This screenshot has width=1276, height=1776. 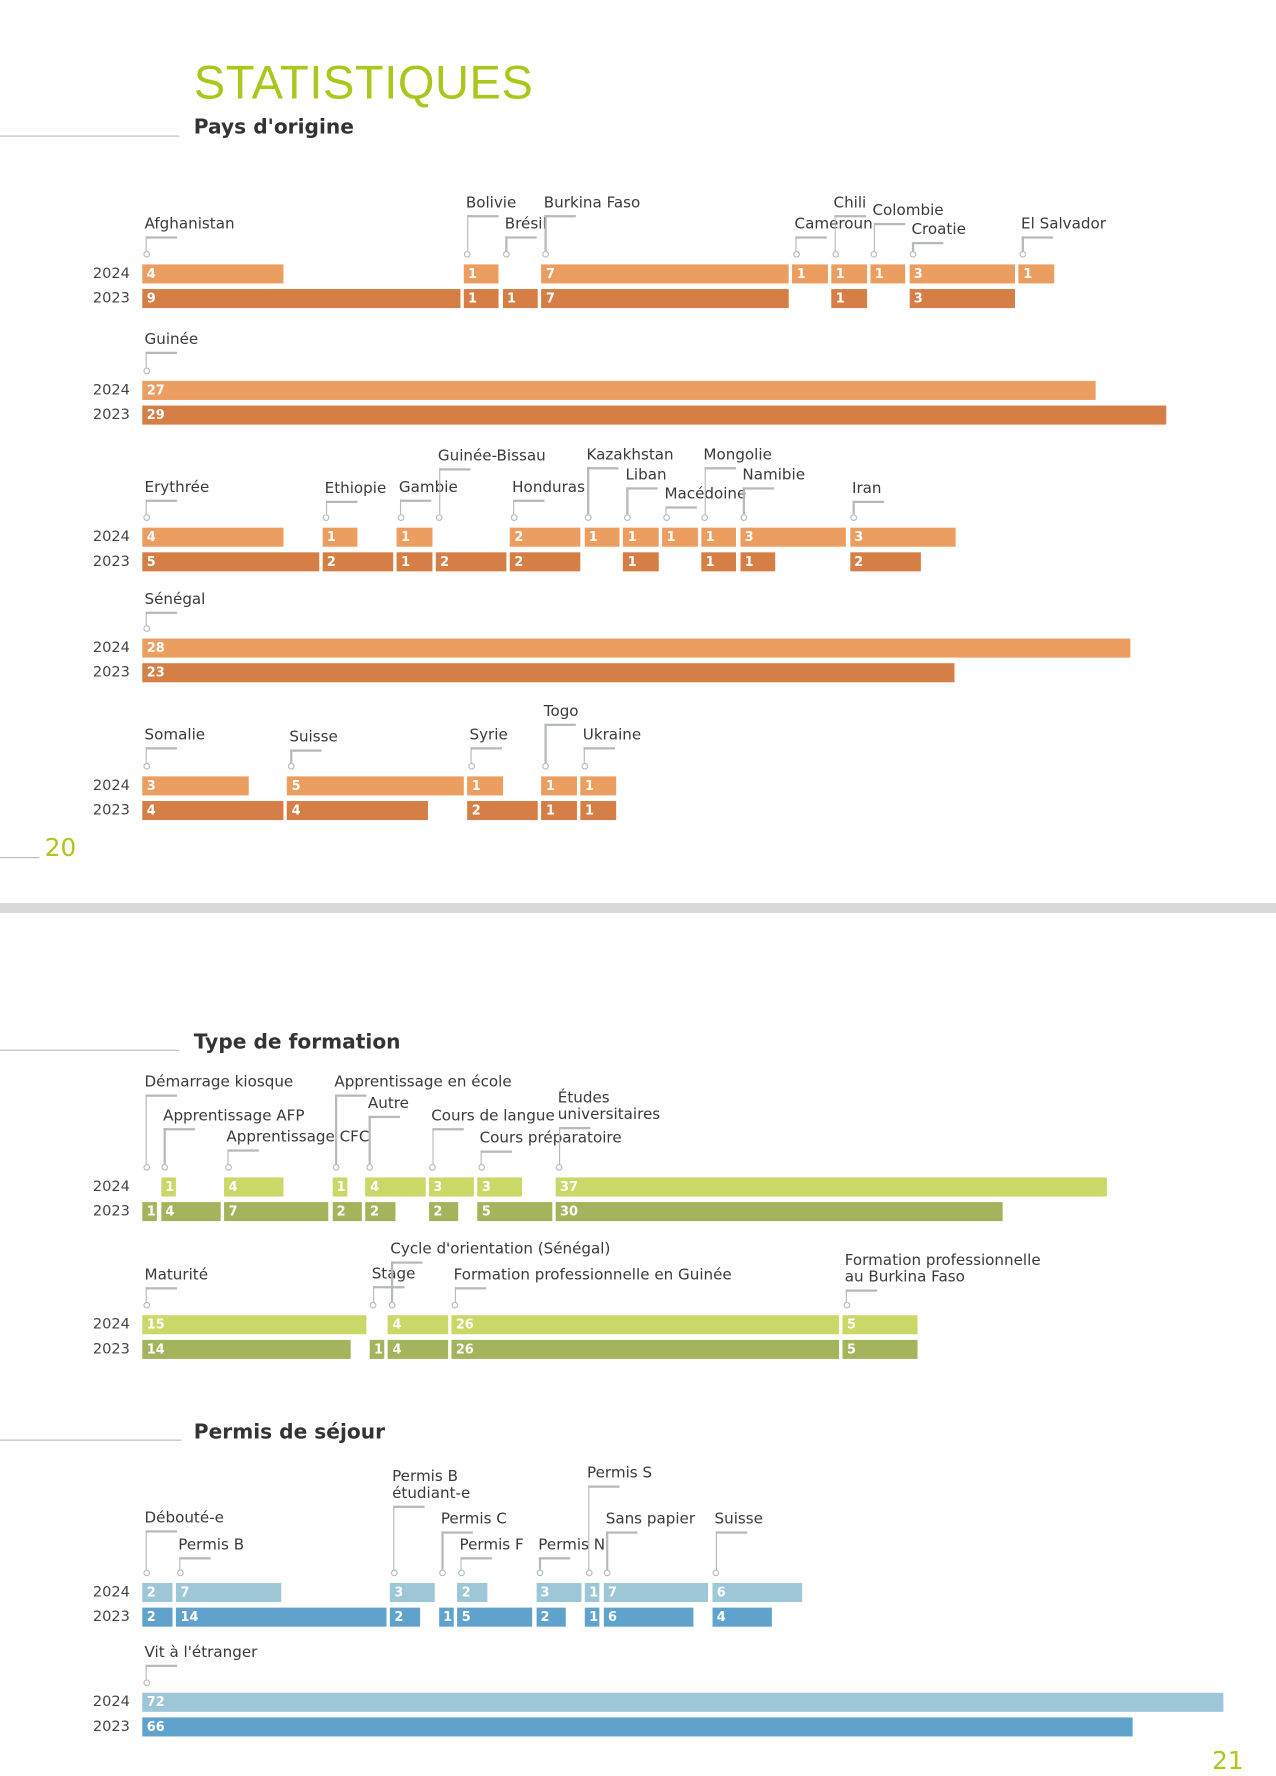 I want to click on year-label: 2024, so click(x=111, y=1592).